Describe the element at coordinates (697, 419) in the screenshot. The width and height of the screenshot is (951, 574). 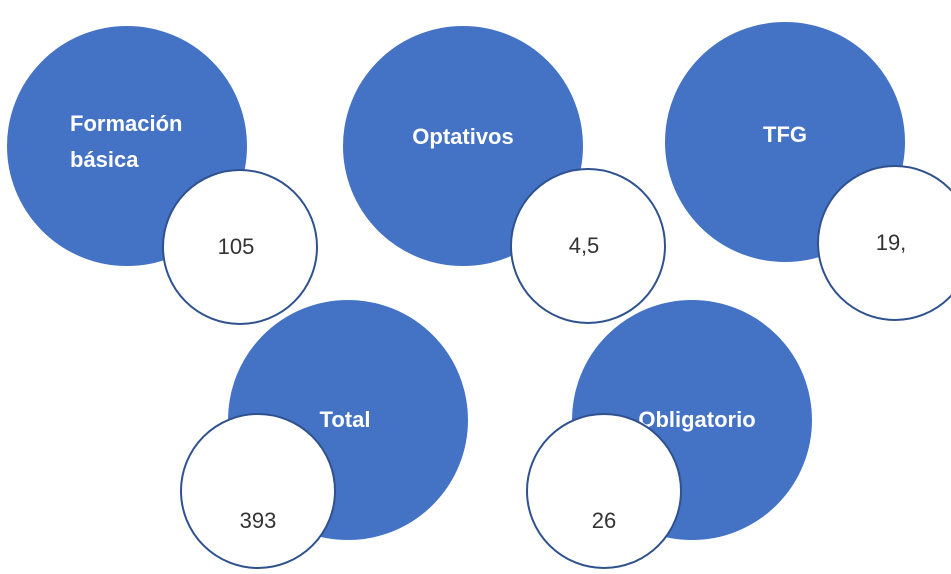
I see `category-label: Obligatorio` at that location.